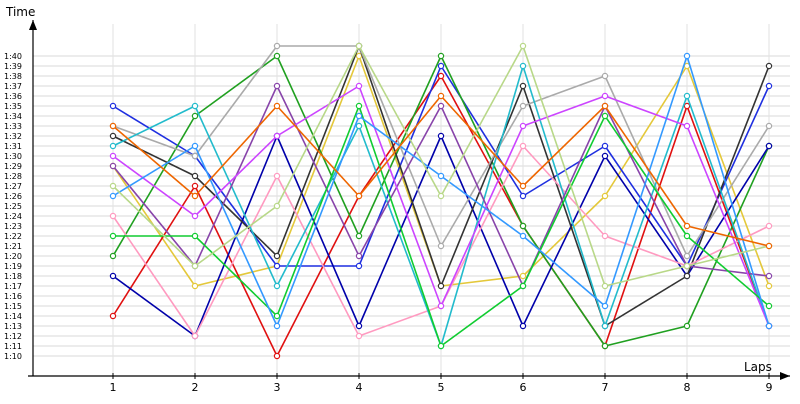 The image size is (800, 404). I want to click on x-axis-title: Laps, so click(758, 367).